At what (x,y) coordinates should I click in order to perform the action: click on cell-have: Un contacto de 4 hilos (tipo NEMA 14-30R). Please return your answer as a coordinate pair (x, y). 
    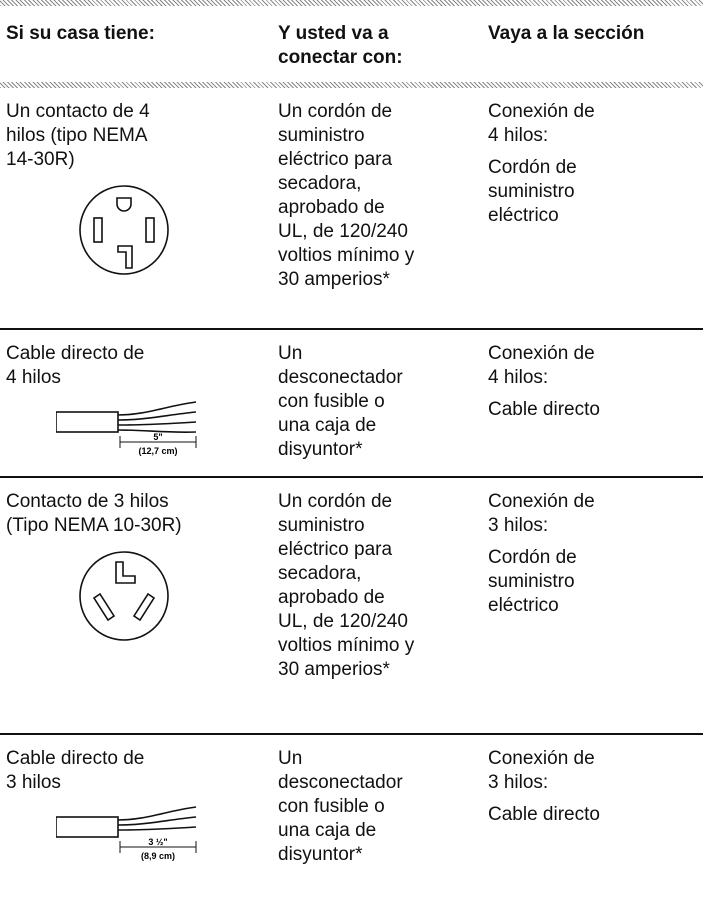
    Looking at the image, I should click on (139, 214).